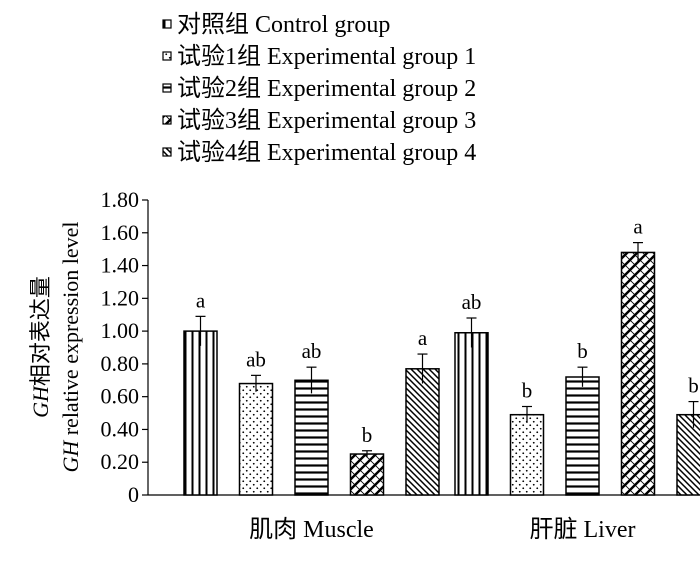 Image resolution: width=700 pixels, height=572 pixels. Describe the element at coordinates (693, 386) in the screenshot. I see `sig-label-2-5: b` at that location.